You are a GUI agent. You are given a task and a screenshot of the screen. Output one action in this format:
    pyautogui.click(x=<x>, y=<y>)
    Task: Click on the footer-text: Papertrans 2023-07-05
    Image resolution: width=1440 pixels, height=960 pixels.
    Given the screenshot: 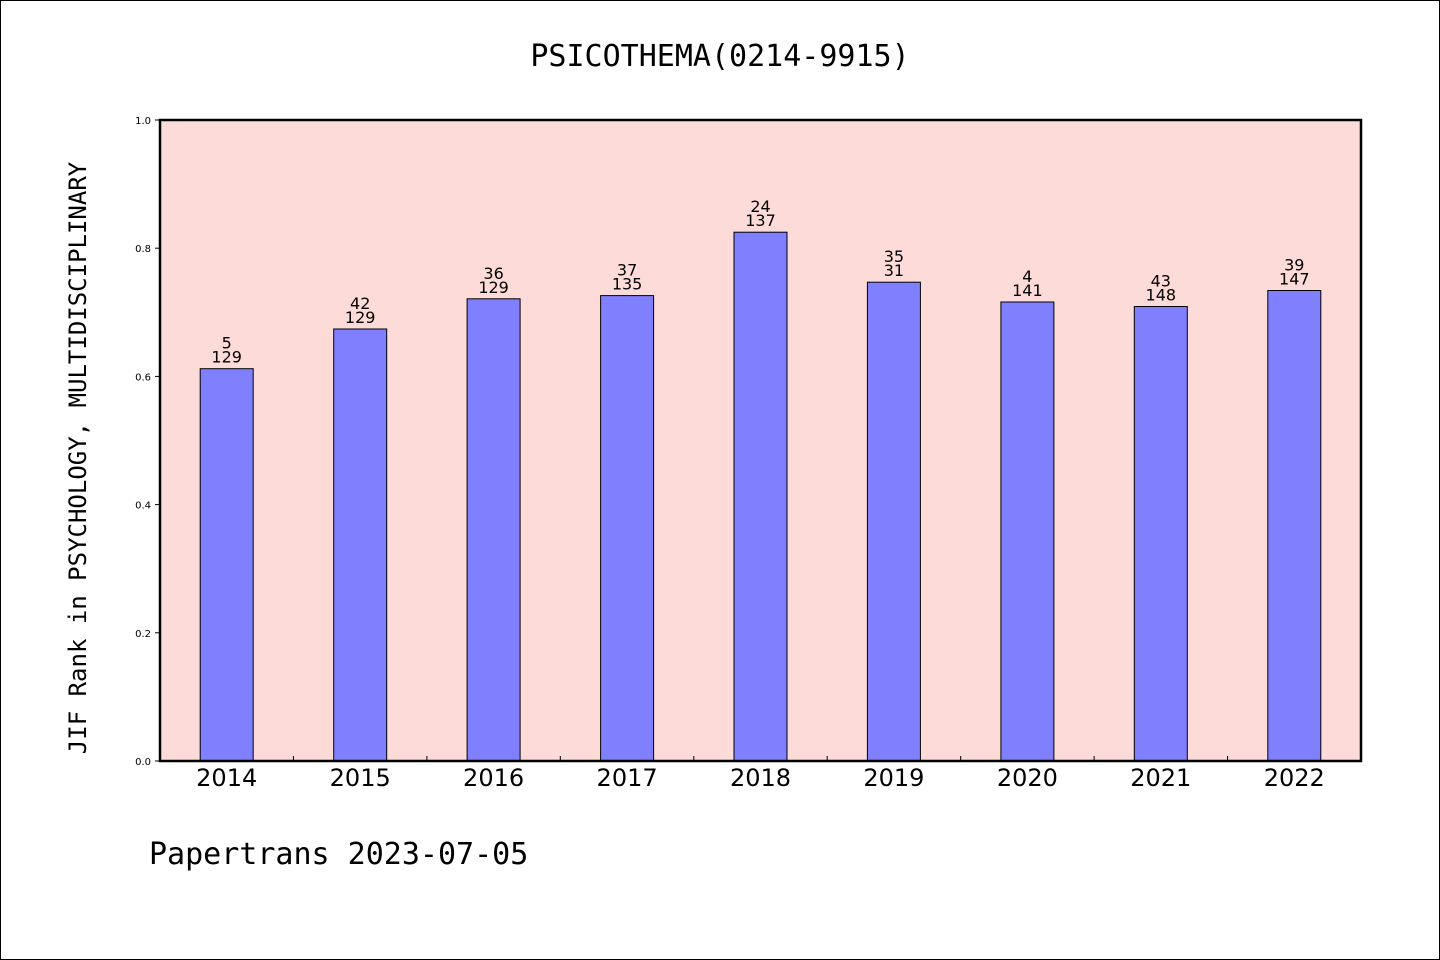 What is the action you would take?
    pyautogui.click(x=338, y=854)
    